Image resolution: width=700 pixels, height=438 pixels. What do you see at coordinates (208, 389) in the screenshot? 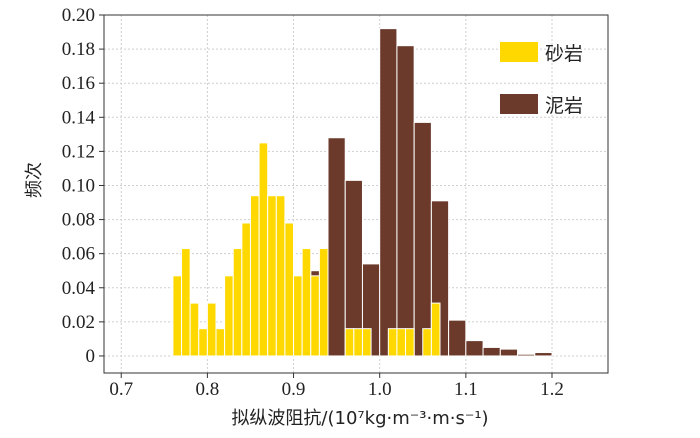
I see `x-tick-label: 0.8` at bounding box center [208, 389].